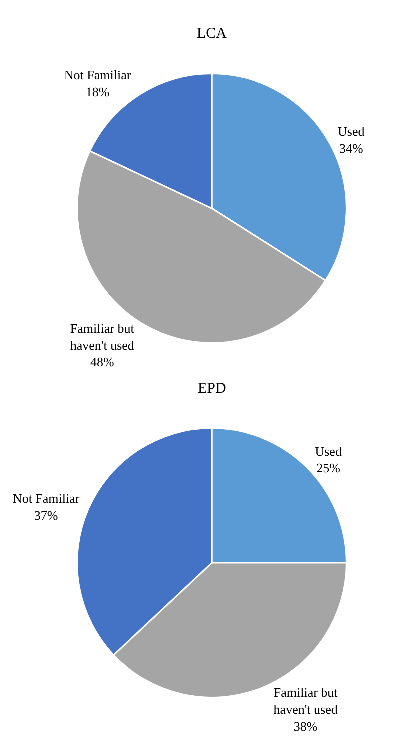  I want to click on data-label: 18%, so click(98, 92).